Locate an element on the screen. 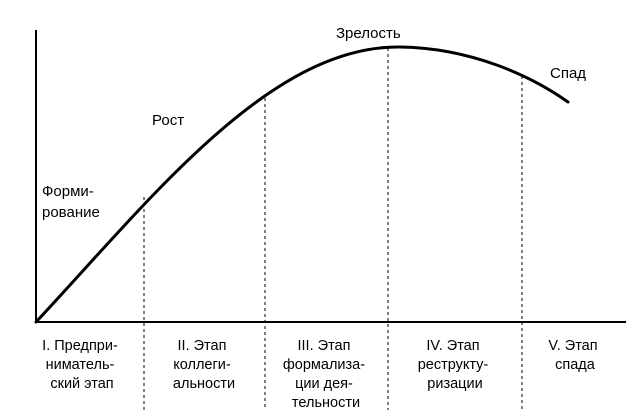  stage-5-line-2: спада is located at coordinates (575, 365).